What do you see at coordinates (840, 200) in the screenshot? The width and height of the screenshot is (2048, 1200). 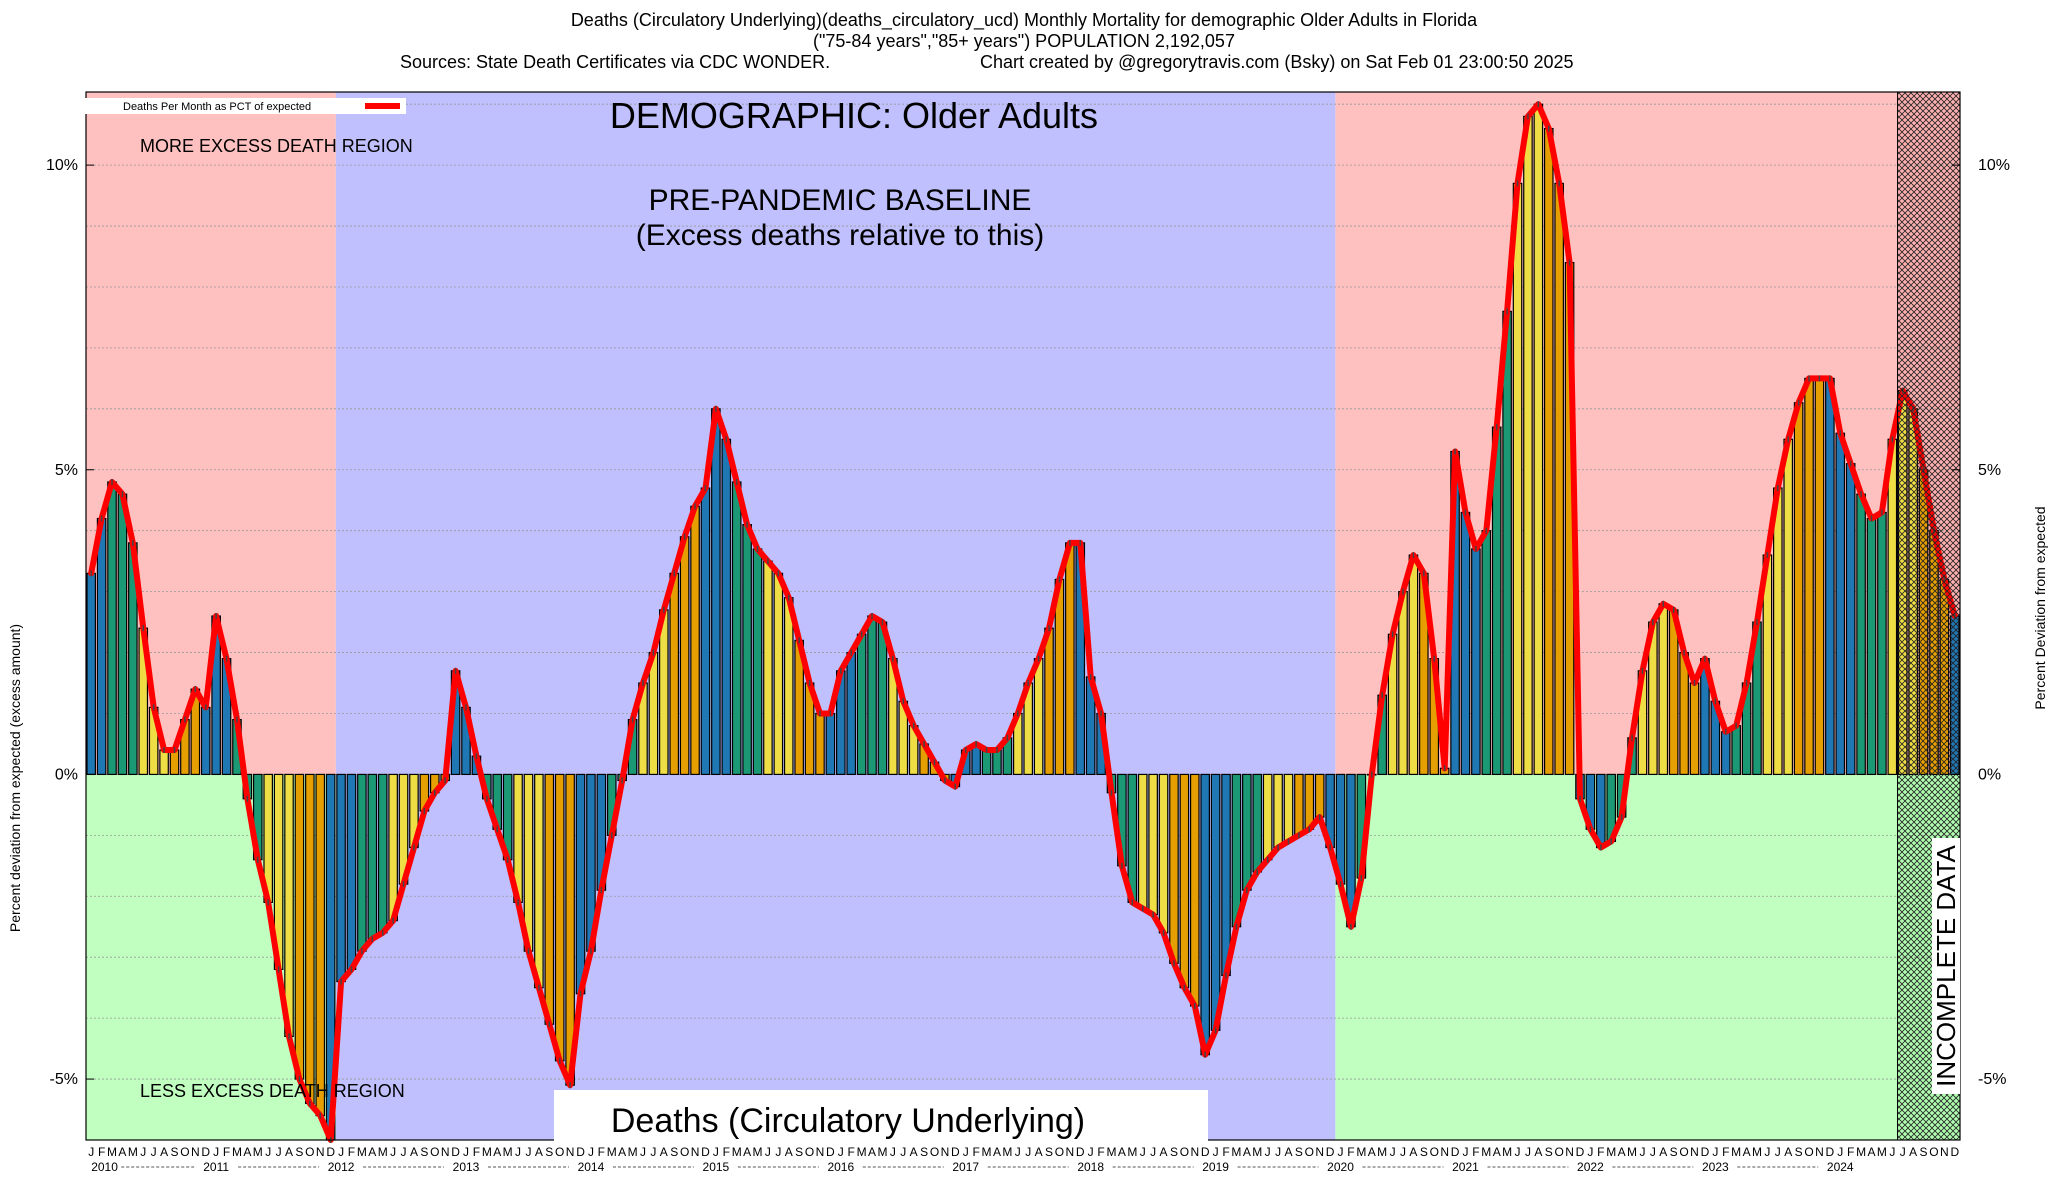 I see `baseline-label: PRE-PANDEMIC BASELINE` at bounding box center [840, 200].